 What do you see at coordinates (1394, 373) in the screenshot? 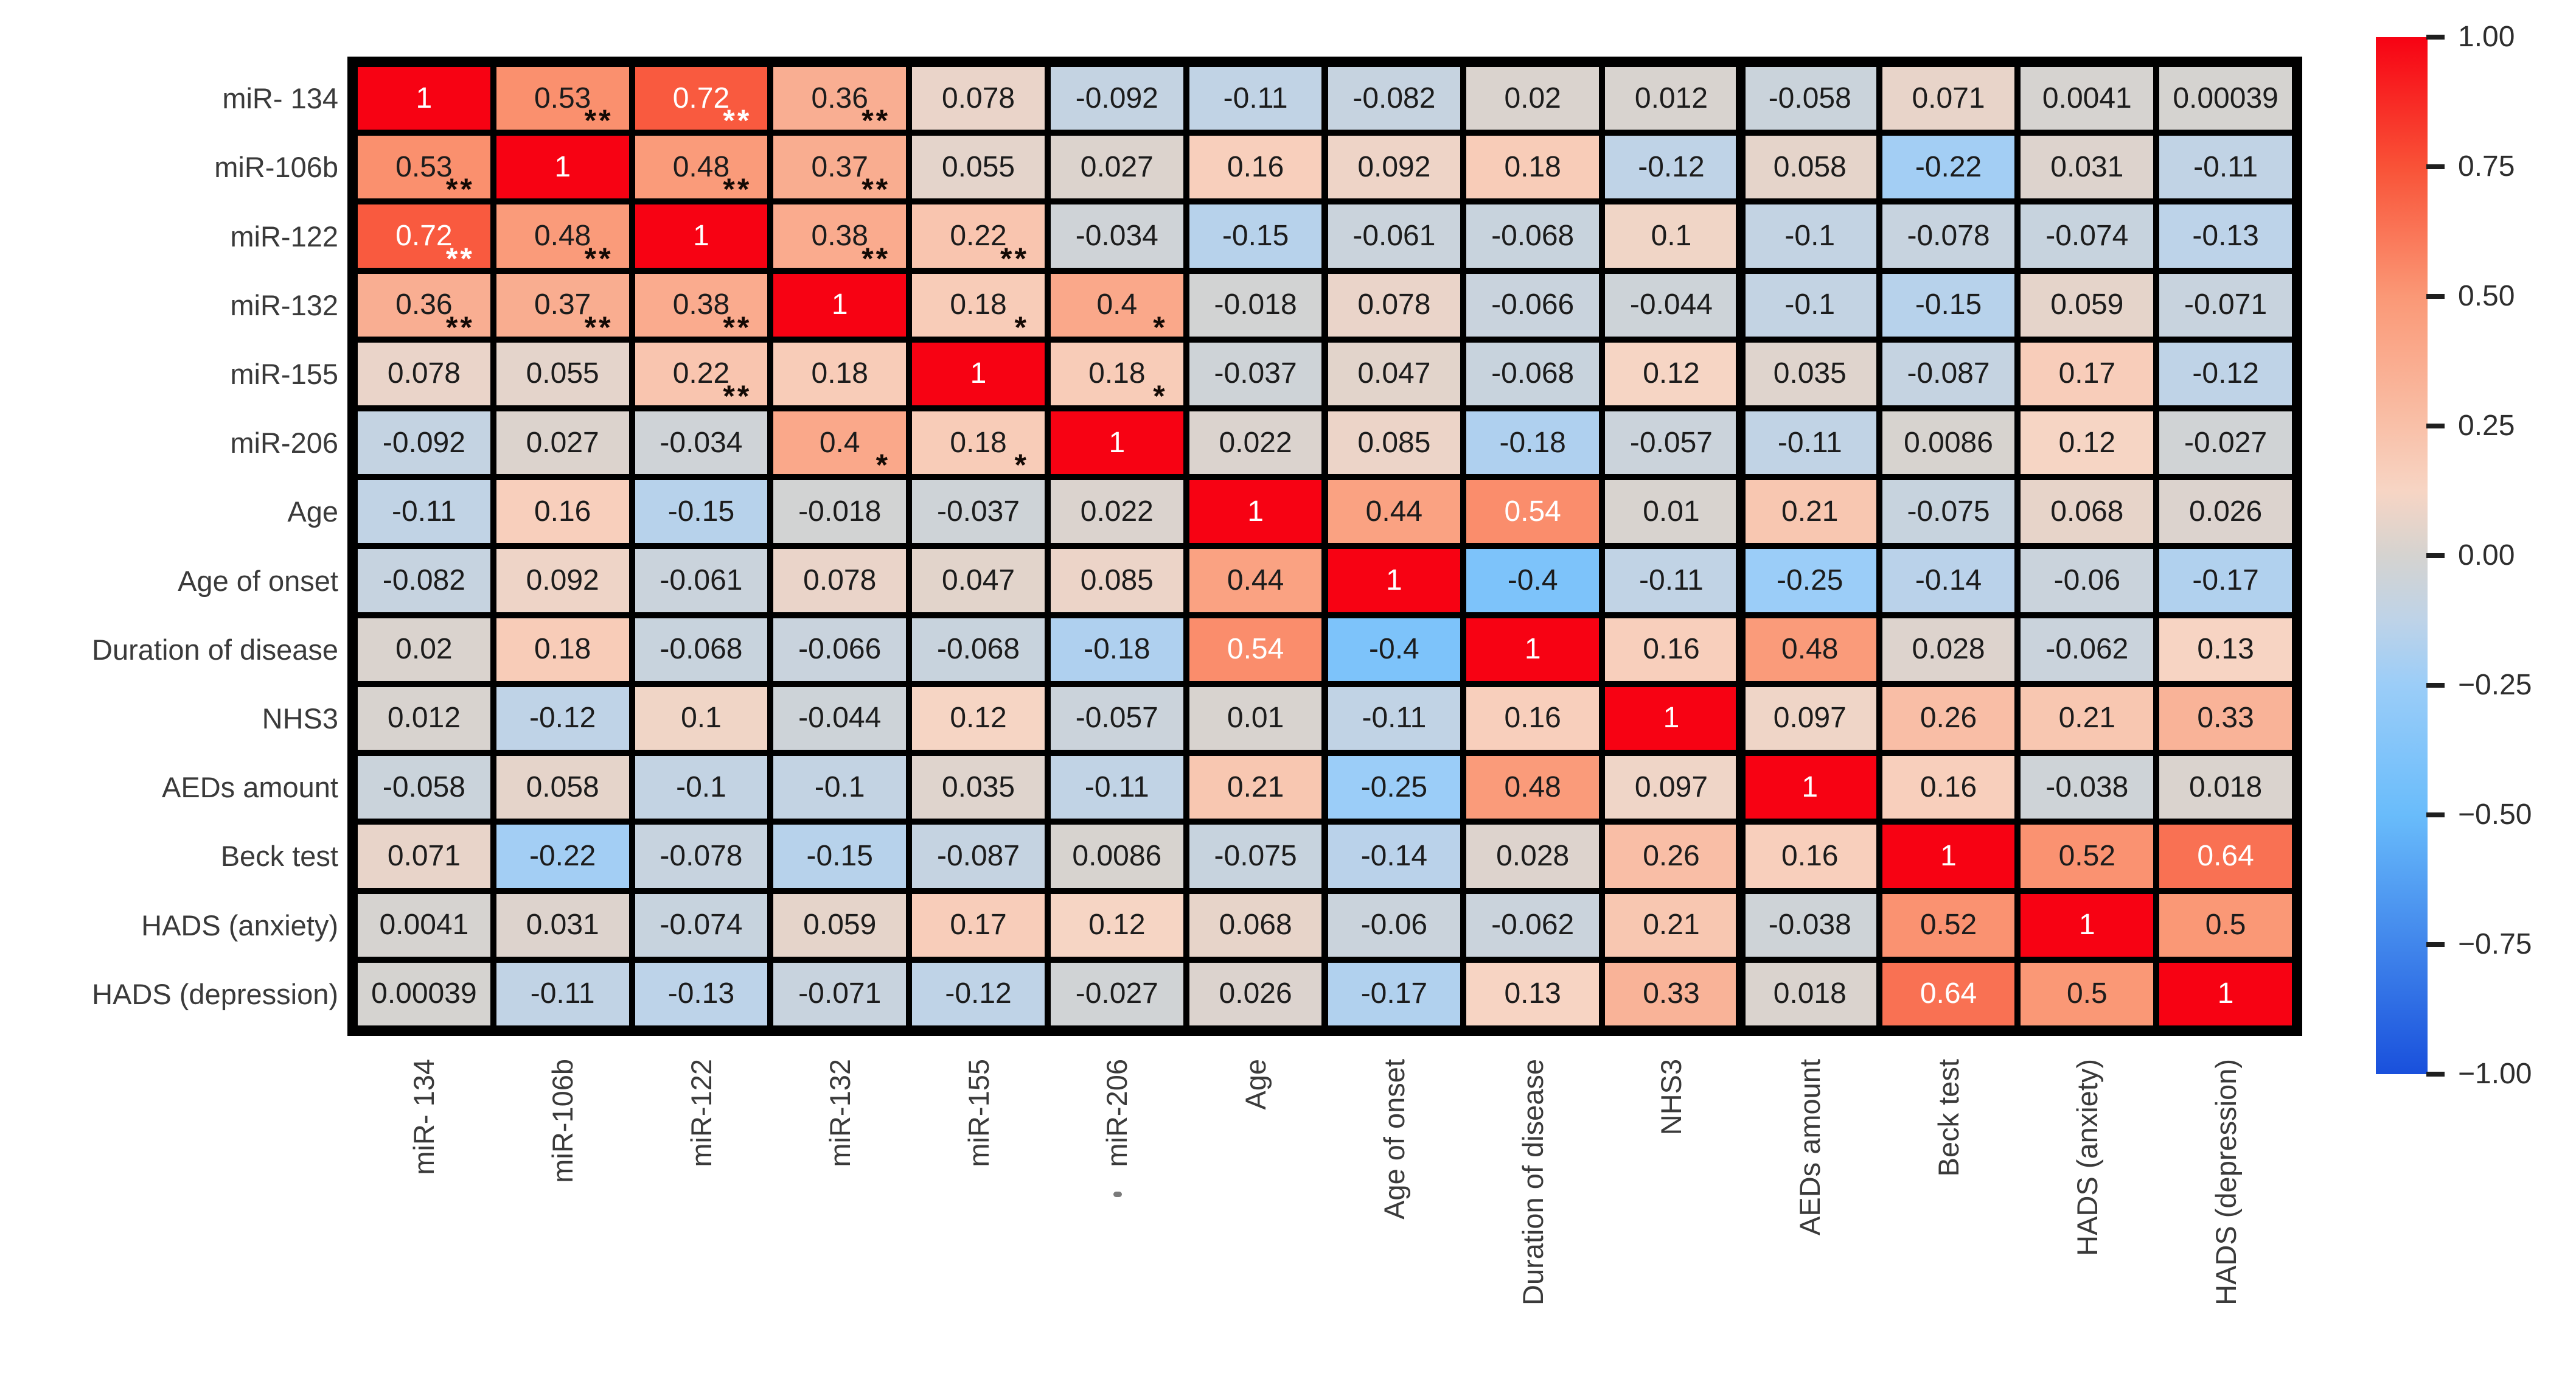
I see `correlation-value: 0.047` at bounding box center [1394, 373].